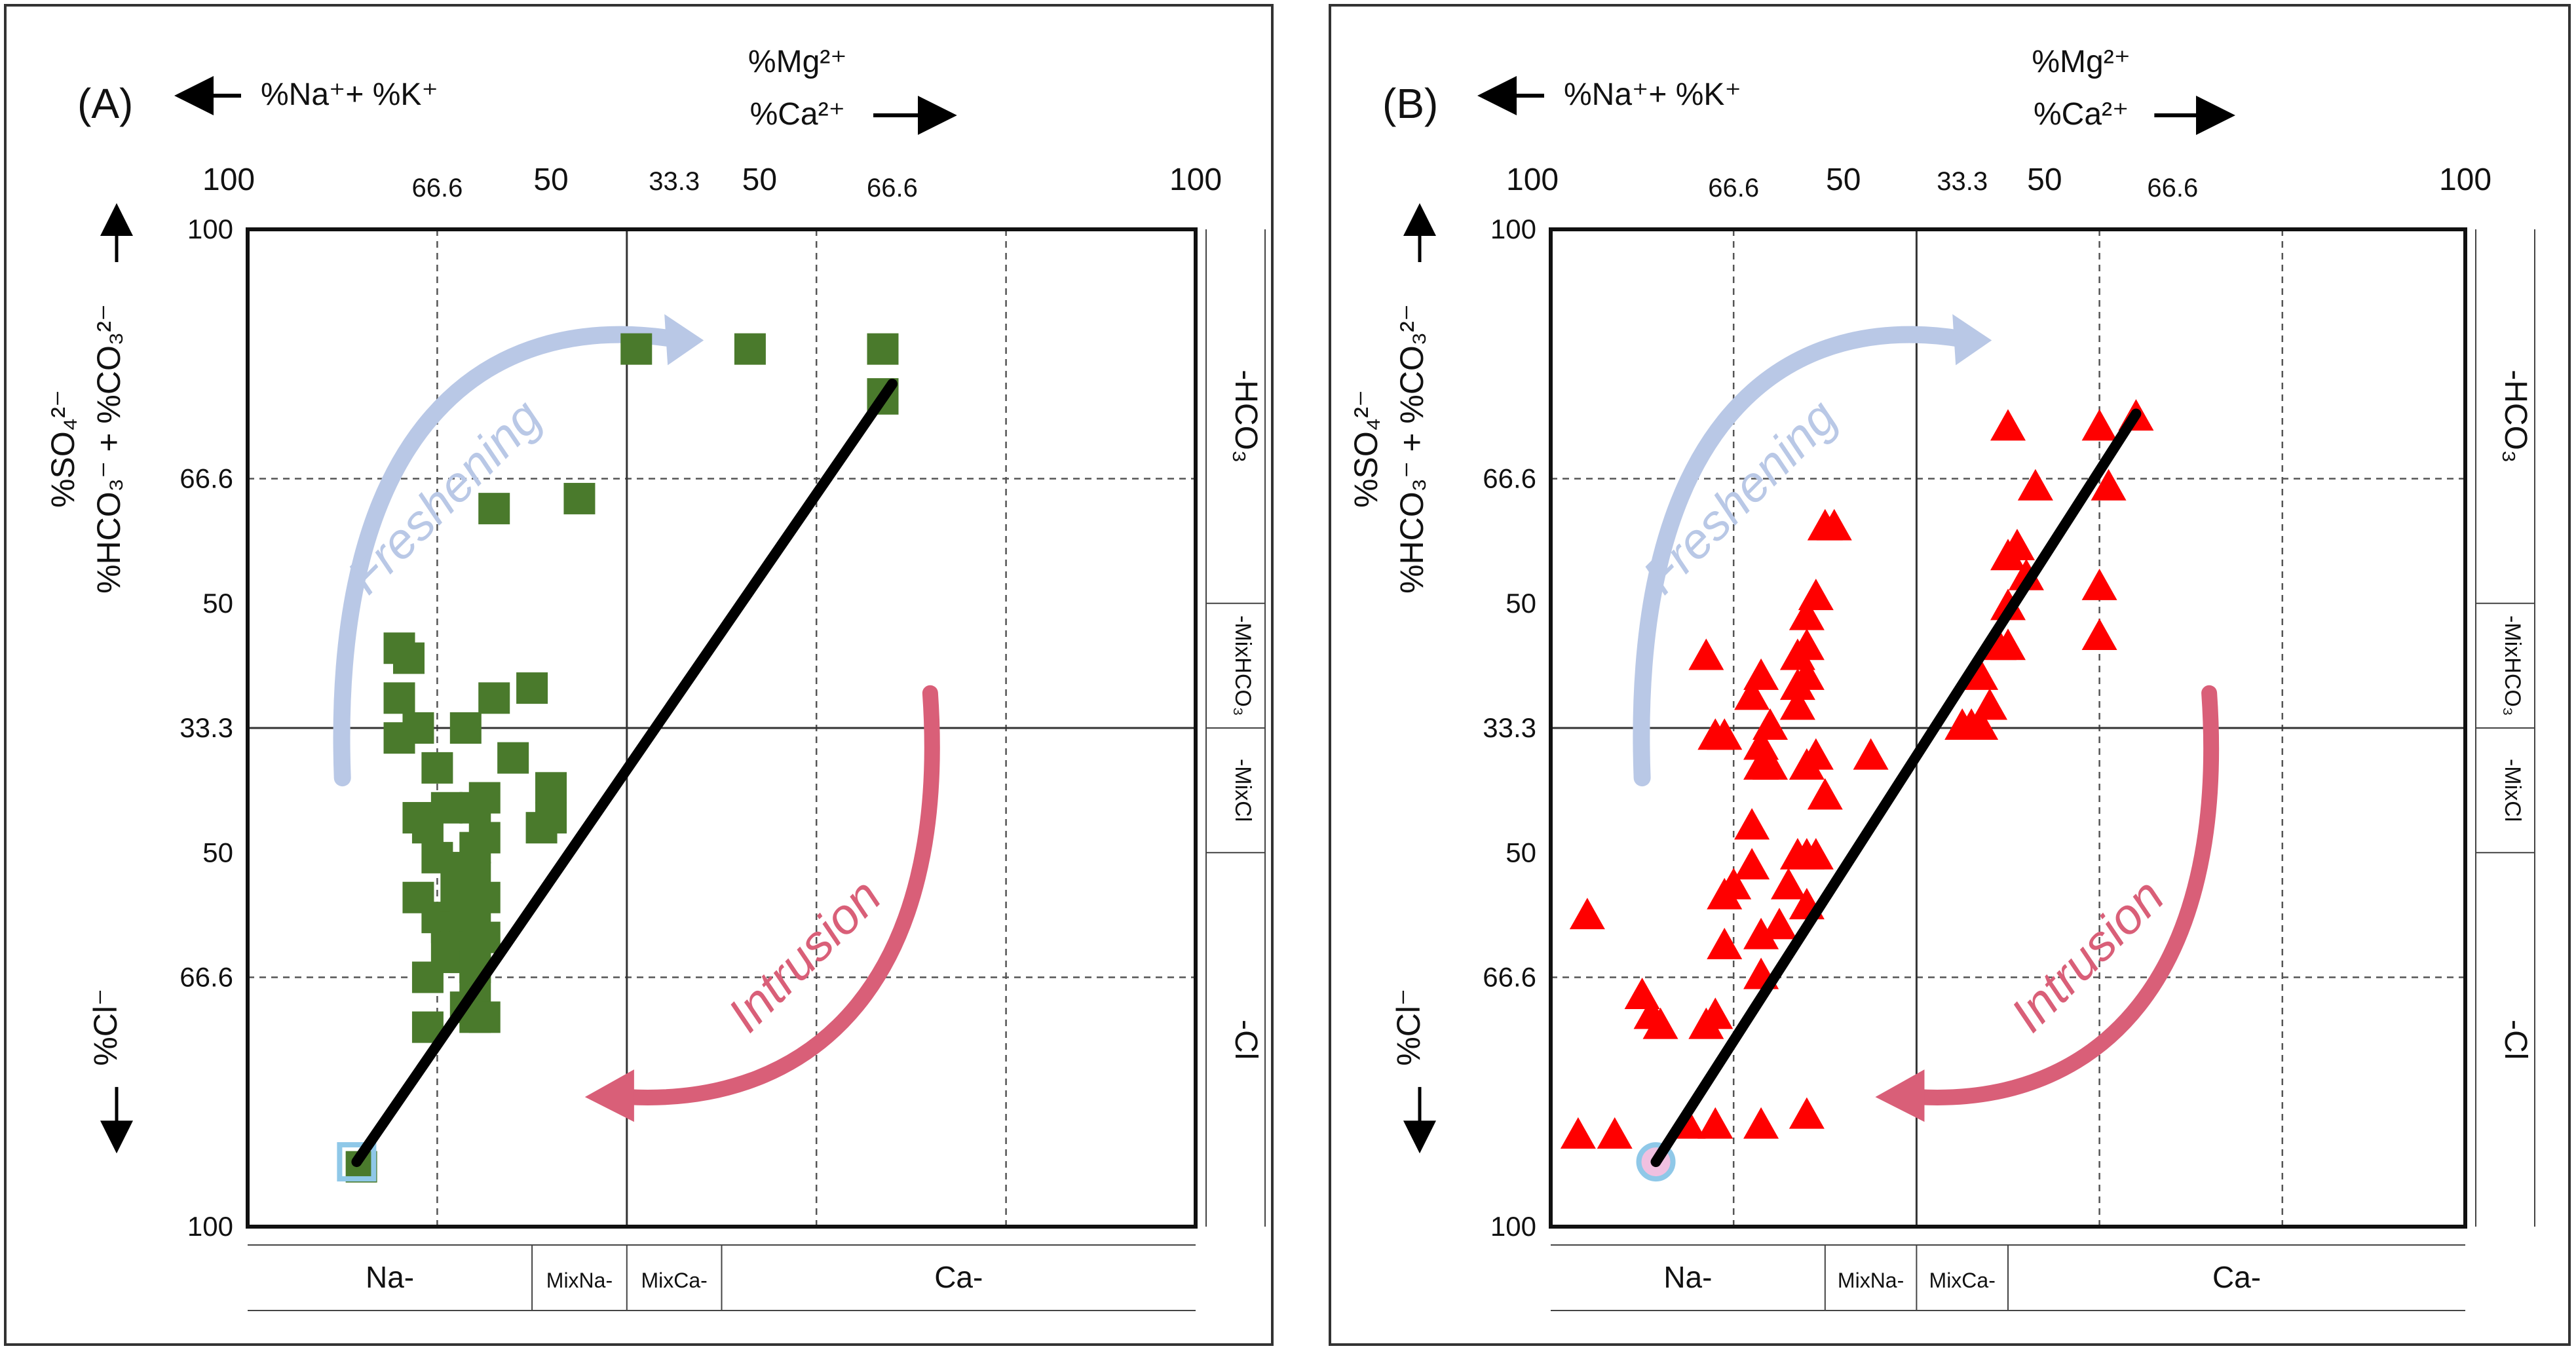 The width and height of the screenshot is (2576, 1359). What do you see at coordinates (2512, 665) in the screenshot?
I see `right-band-label: -MixHCO₃` at bounding box center [2512, 665].